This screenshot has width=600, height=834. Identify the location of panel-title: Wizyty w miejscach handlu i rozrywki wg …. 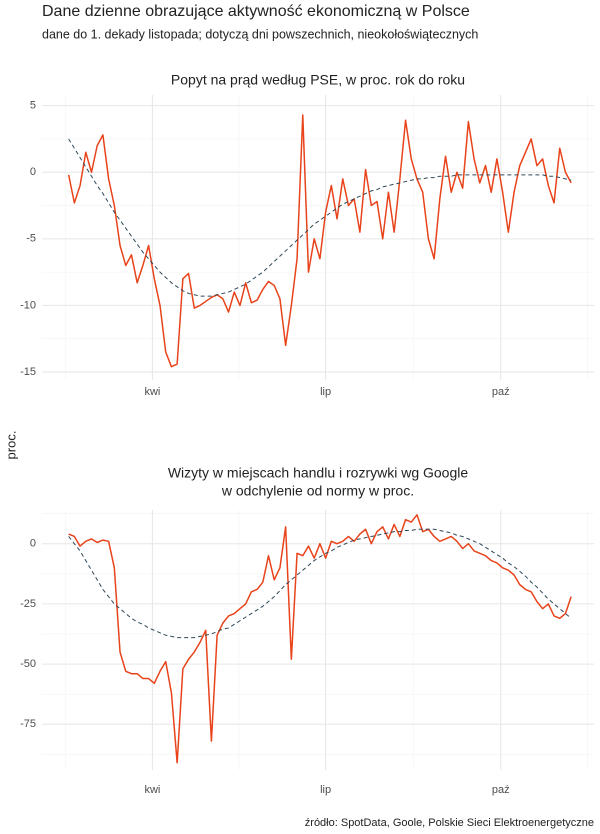
(318, 473).